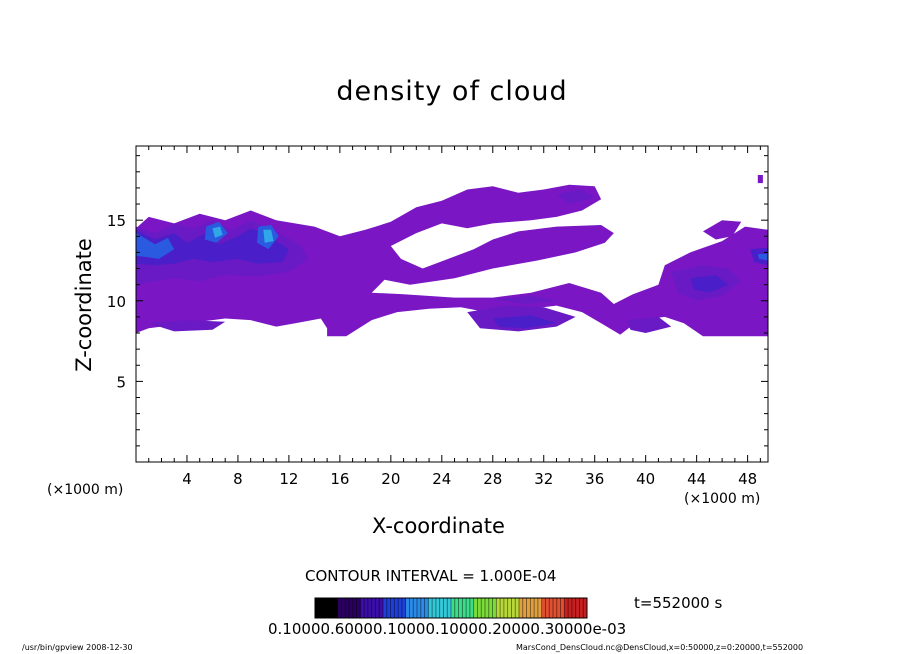  I want to click on y-tick-label: 5, so click(121, 382).